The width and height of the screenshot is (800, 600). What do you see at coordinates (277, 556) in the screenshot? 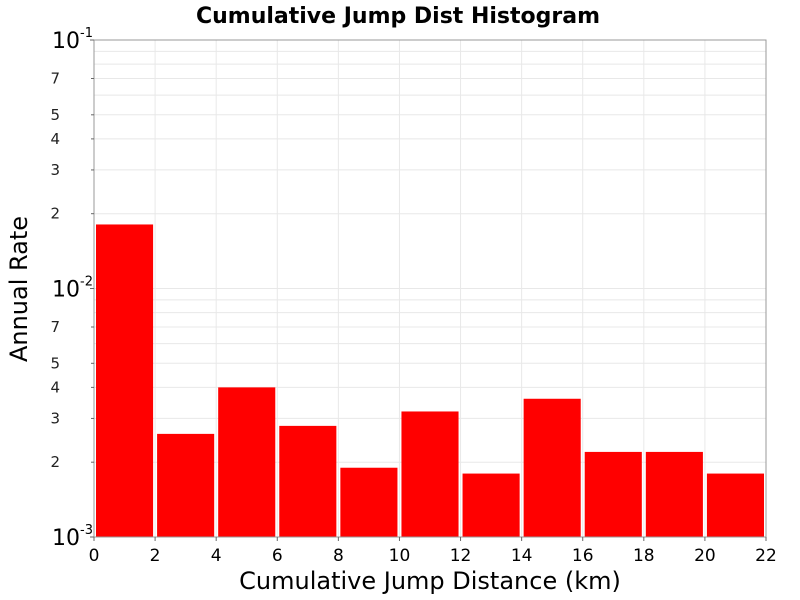
I see `x-tick-label: 6` at bounding box center [277, 556].